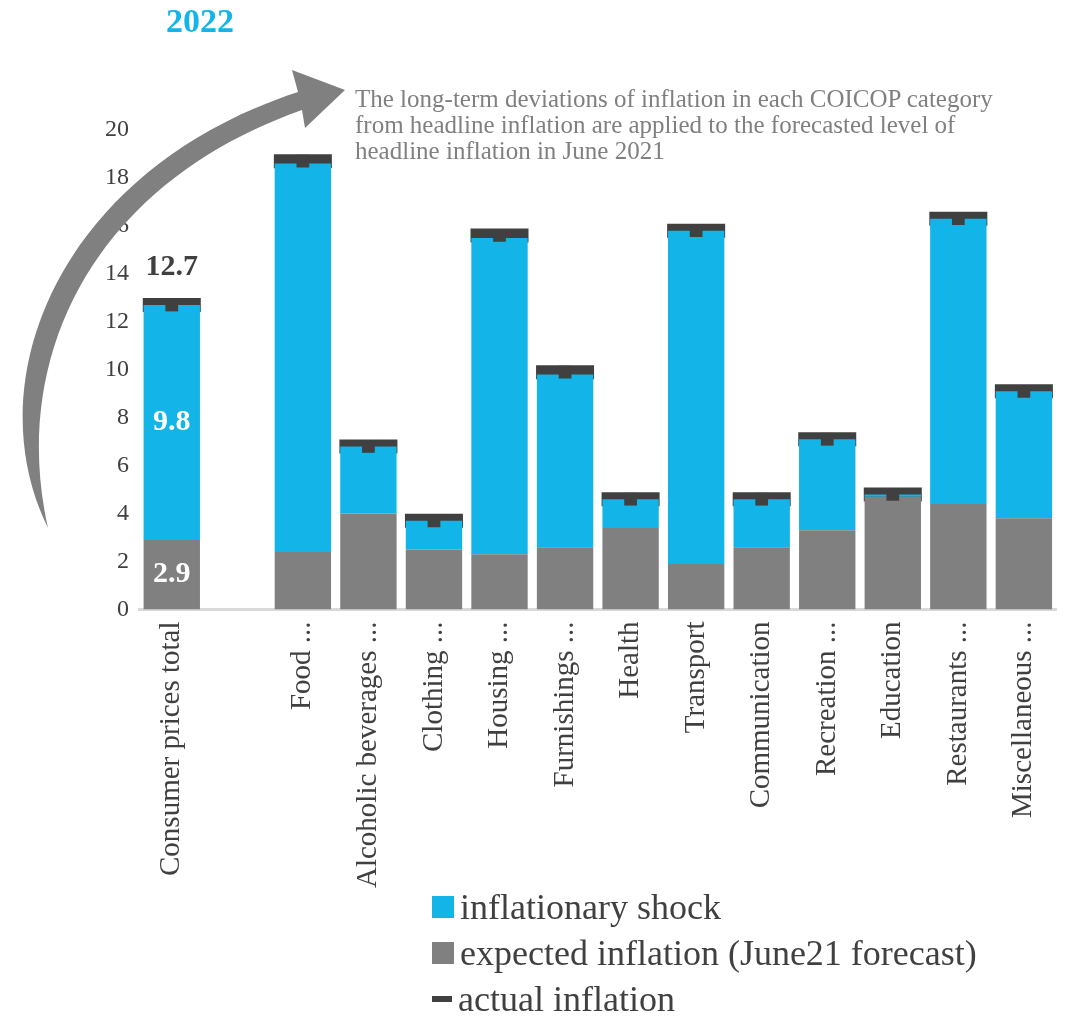  Describe the element at coordinates (200, 21) in the screenshot. I see `chart-title: 2022` at that location.